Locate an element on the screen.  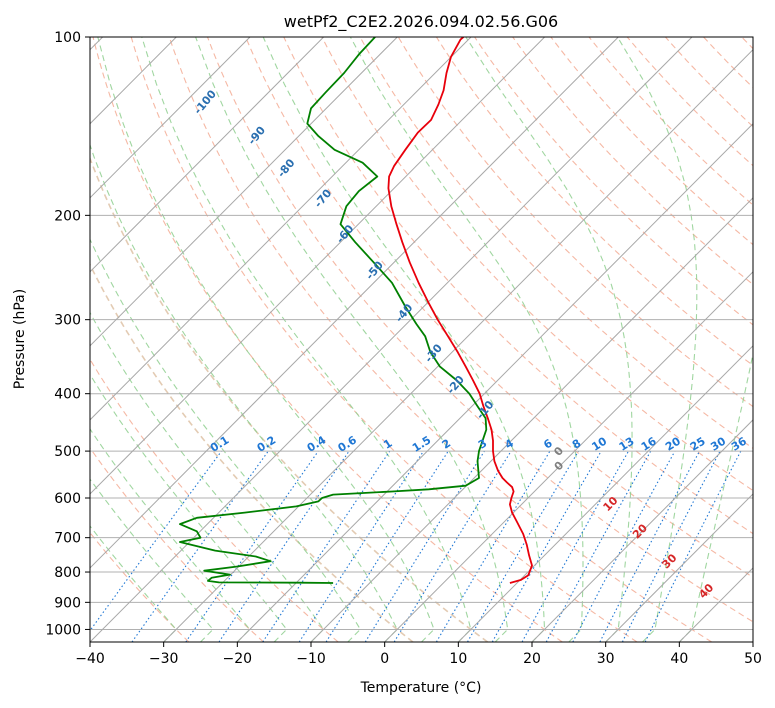
x-axis-ticks: −40 −30 −20 −10 0 10 20 30 40 50 is located at coordinates (418, 654).